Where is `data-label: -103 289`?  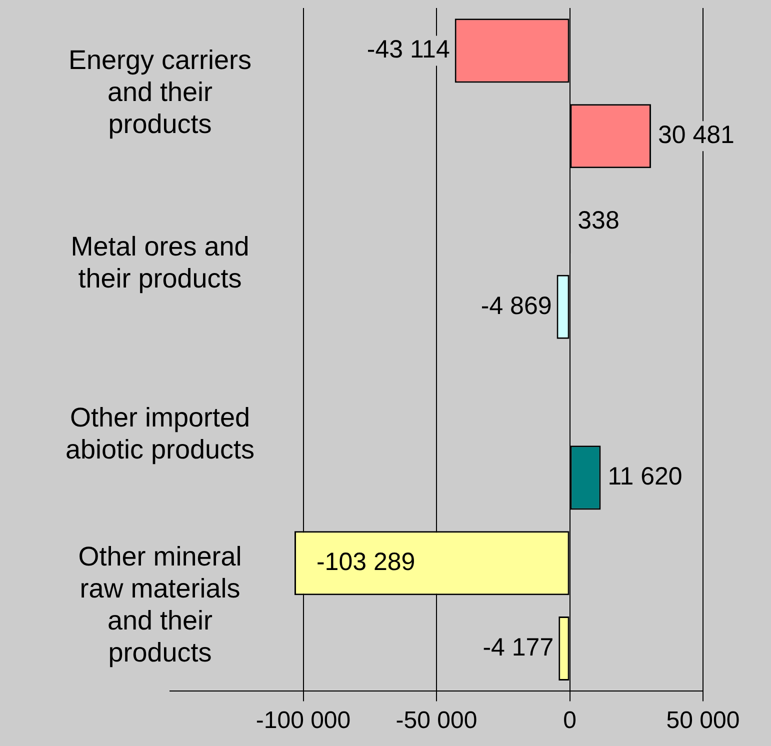
data-label: -103 289 is located at coordinates (366, 562).